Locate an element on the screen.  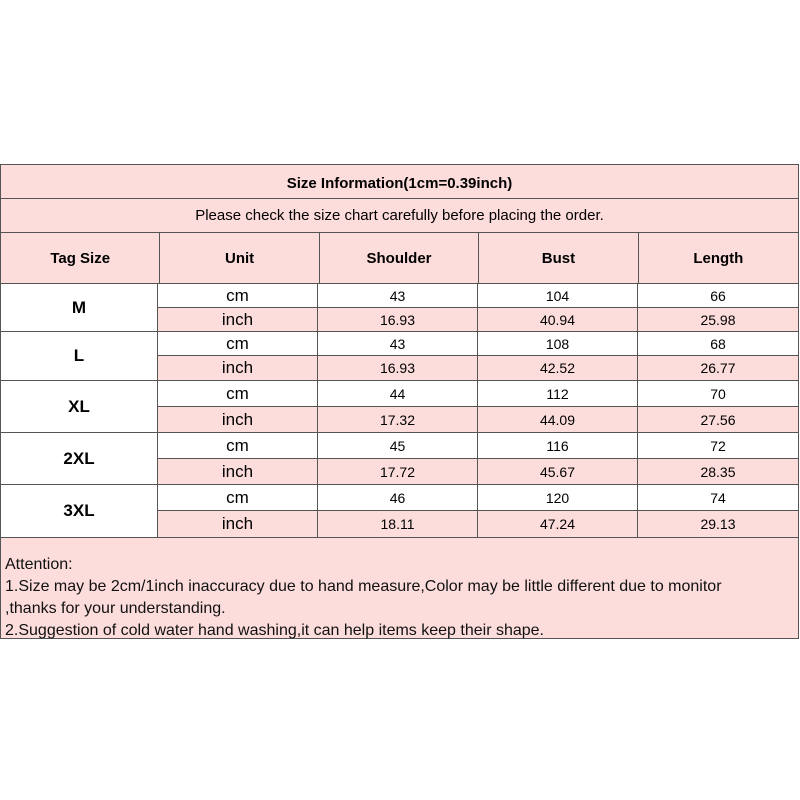
size-block-2xl: 2XL cm 45 116 72 inch 17.72 45.67 28.35 is located at coordinates (399, 459).